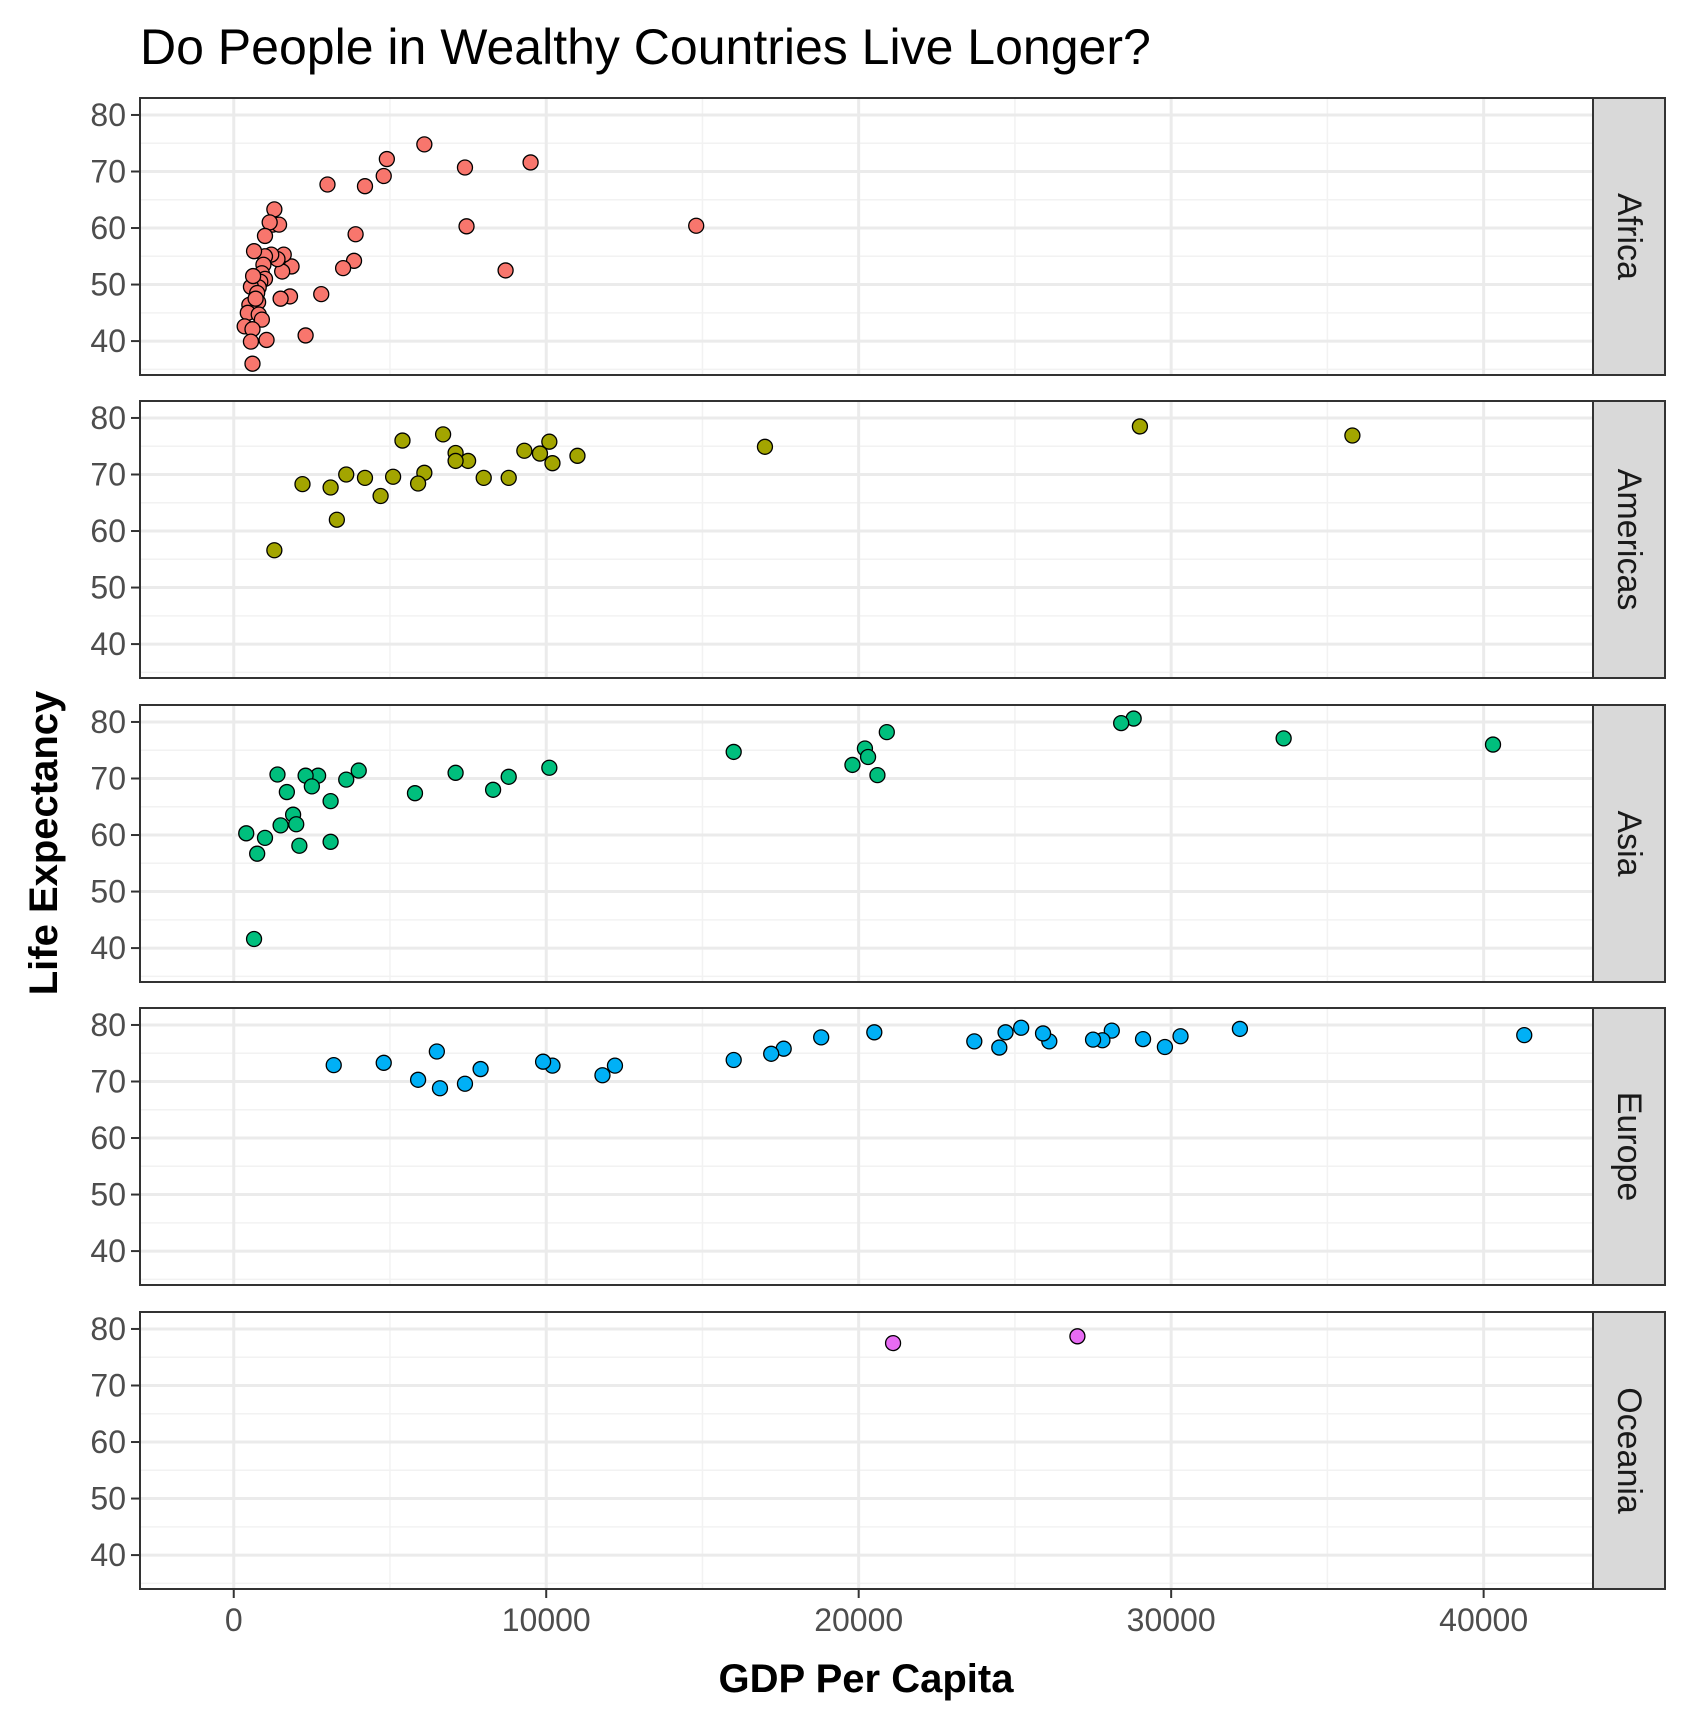 Image resolution: width=1681 pixels, height=1718 pixels. I want to click on facet-strip-label: Africa, so click(1629, 236).